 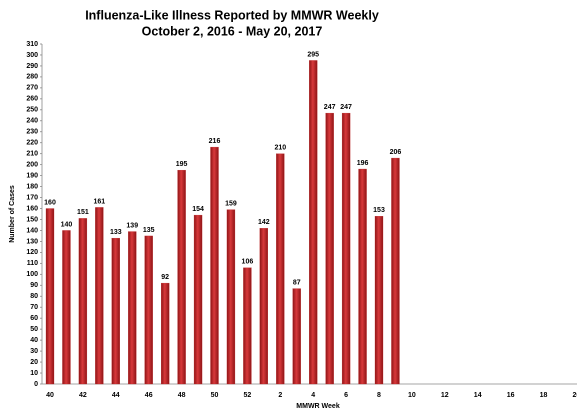 What do you see at coordinates (32, 132) in the screenshot?
I see `y-tick-label: 230` at bounding box center [32, 132].